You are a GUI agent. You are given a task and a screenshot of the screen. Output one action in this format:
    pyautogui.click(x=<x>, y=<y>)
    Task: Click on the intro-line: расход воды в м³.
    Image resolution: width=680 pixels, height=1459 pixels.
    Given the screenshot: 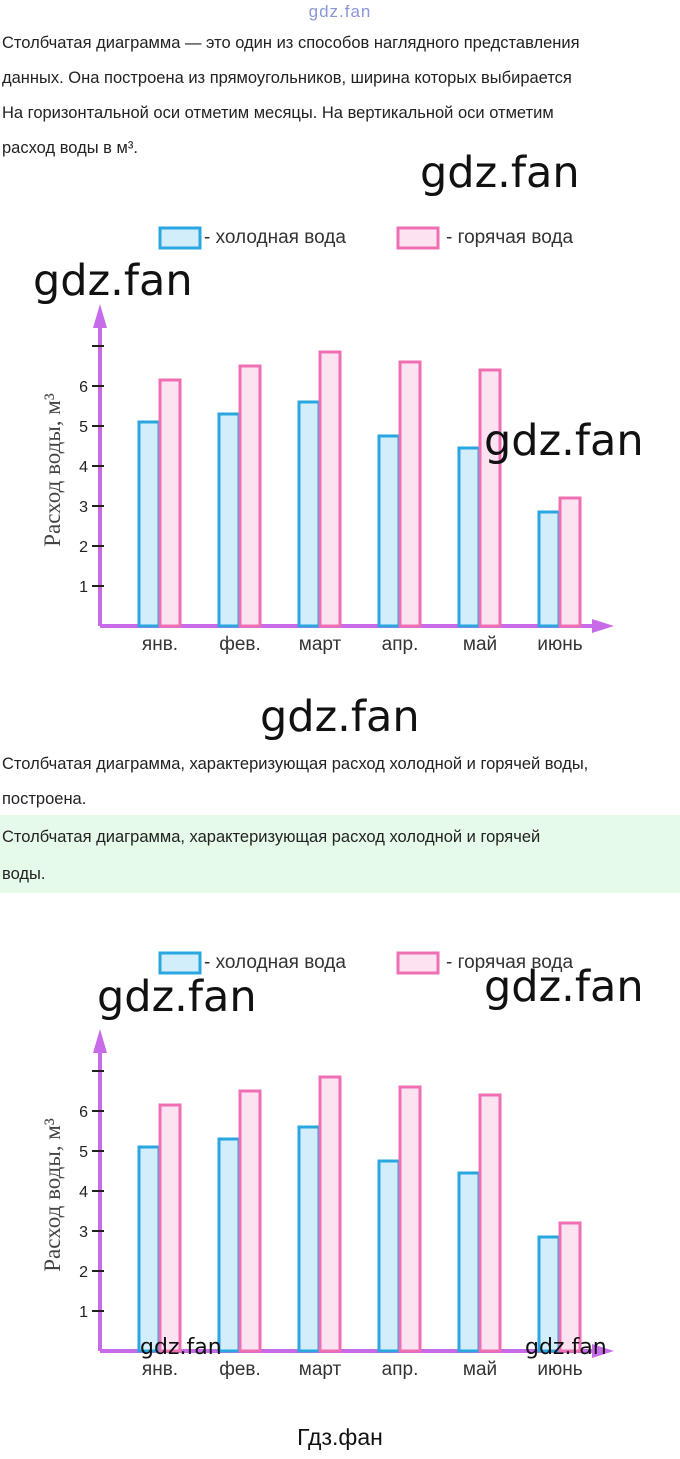 What is the action you would take?
    pyautogui.click(x=70, y=148)
    